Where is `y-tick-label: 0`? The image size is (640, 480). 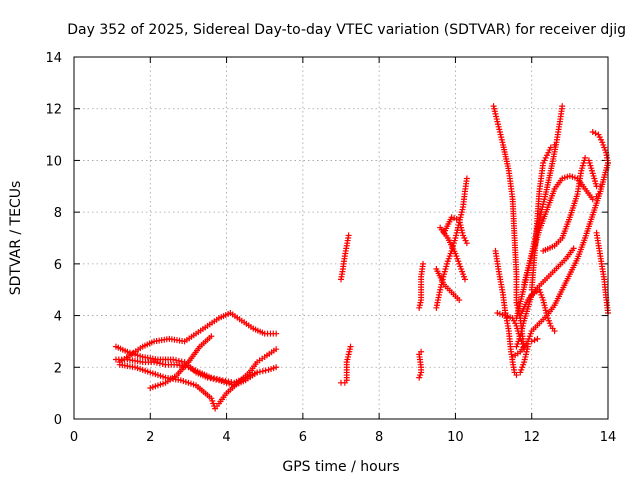 y-tick-label: 0 is located at coordinates (58, 420).